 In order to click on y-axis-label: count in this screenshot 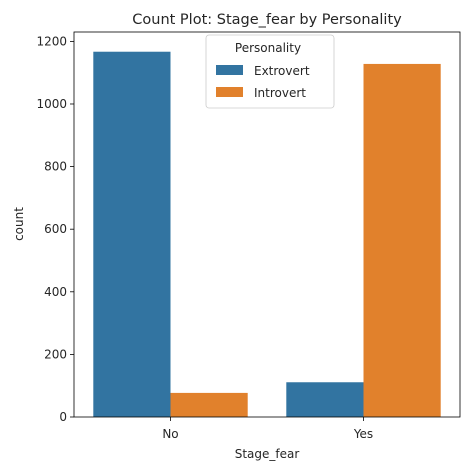, I will do `click(19, 224)`.